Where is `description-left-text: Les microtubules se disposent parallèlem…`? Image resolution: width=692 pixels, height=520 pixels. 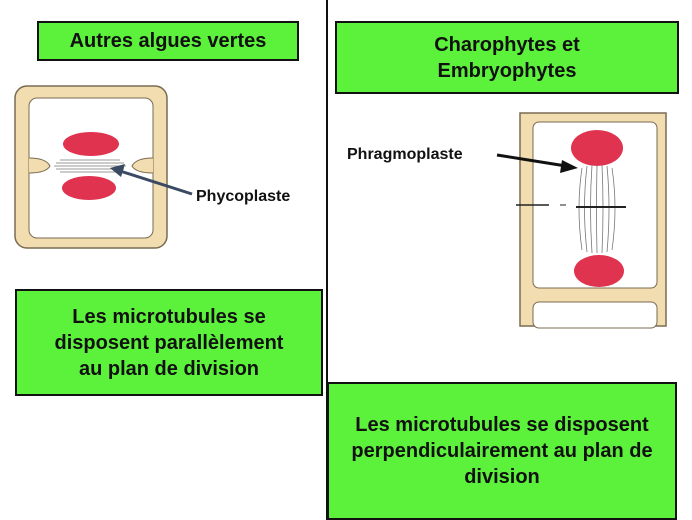 description-left-text: Les microtubules se disposent parallèlem… is located at coordinates (169, 342).